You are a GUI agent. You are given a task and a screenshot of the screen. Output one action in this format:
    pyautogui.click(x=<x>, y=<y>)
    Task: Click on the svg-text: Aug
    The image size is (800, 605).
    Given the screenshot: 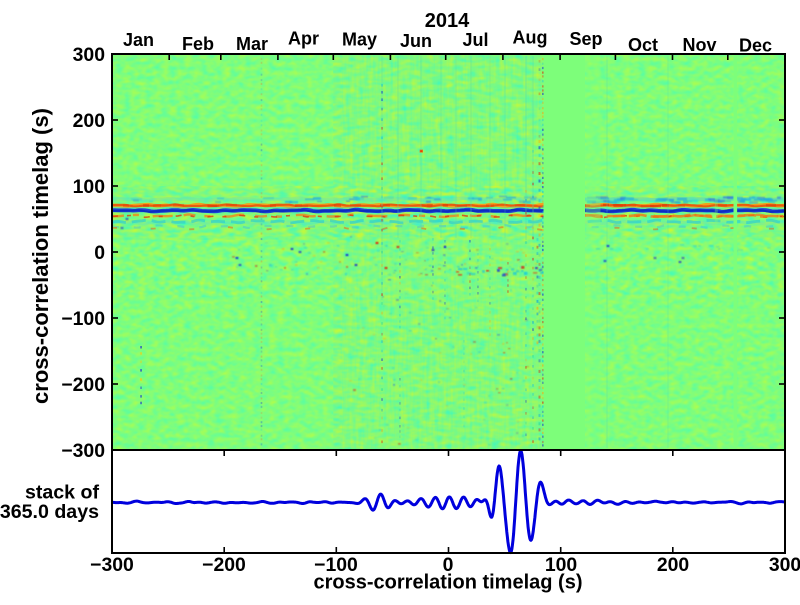 What is the action you would take?
    pyautogui.click(x=530, y=38)
    